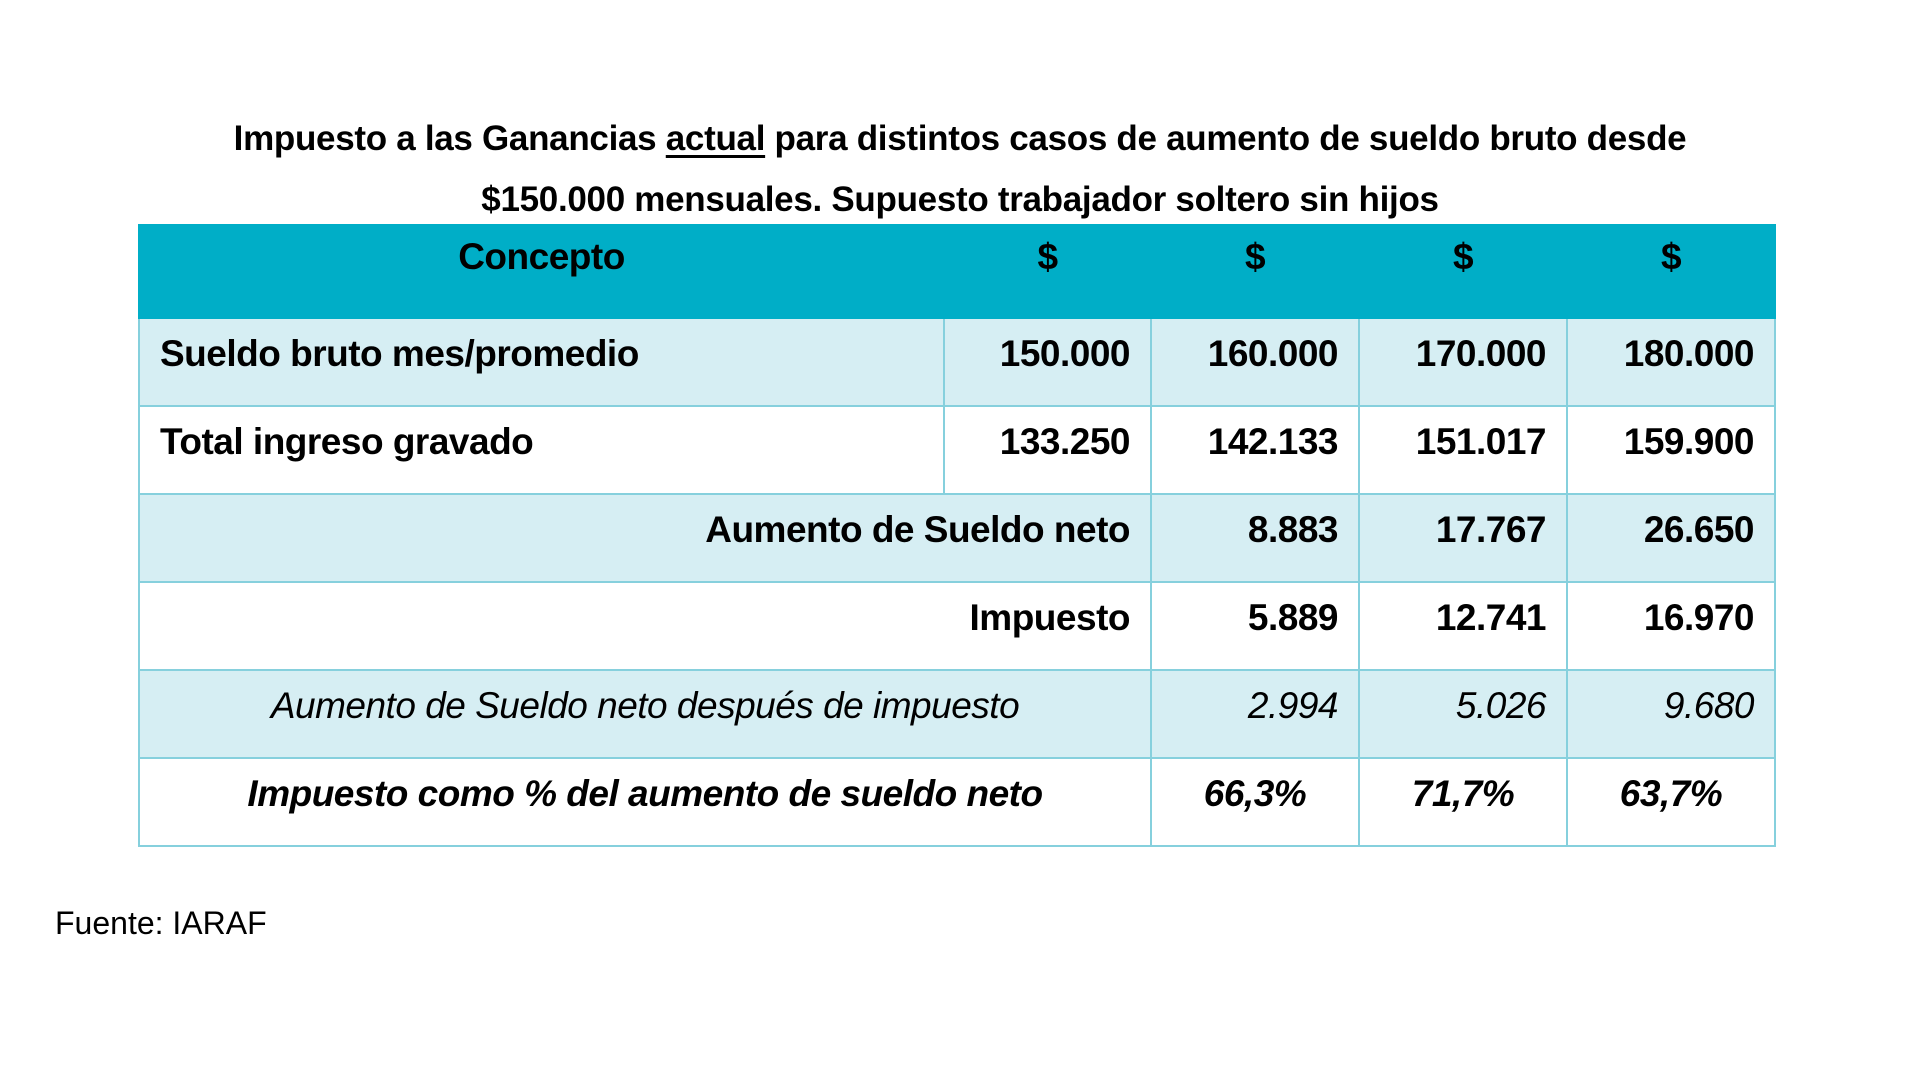 Image resolution: width=1920 pixels, height=1080 pixels. I want to click on cell-value: 2.994, so click(1255, 714).